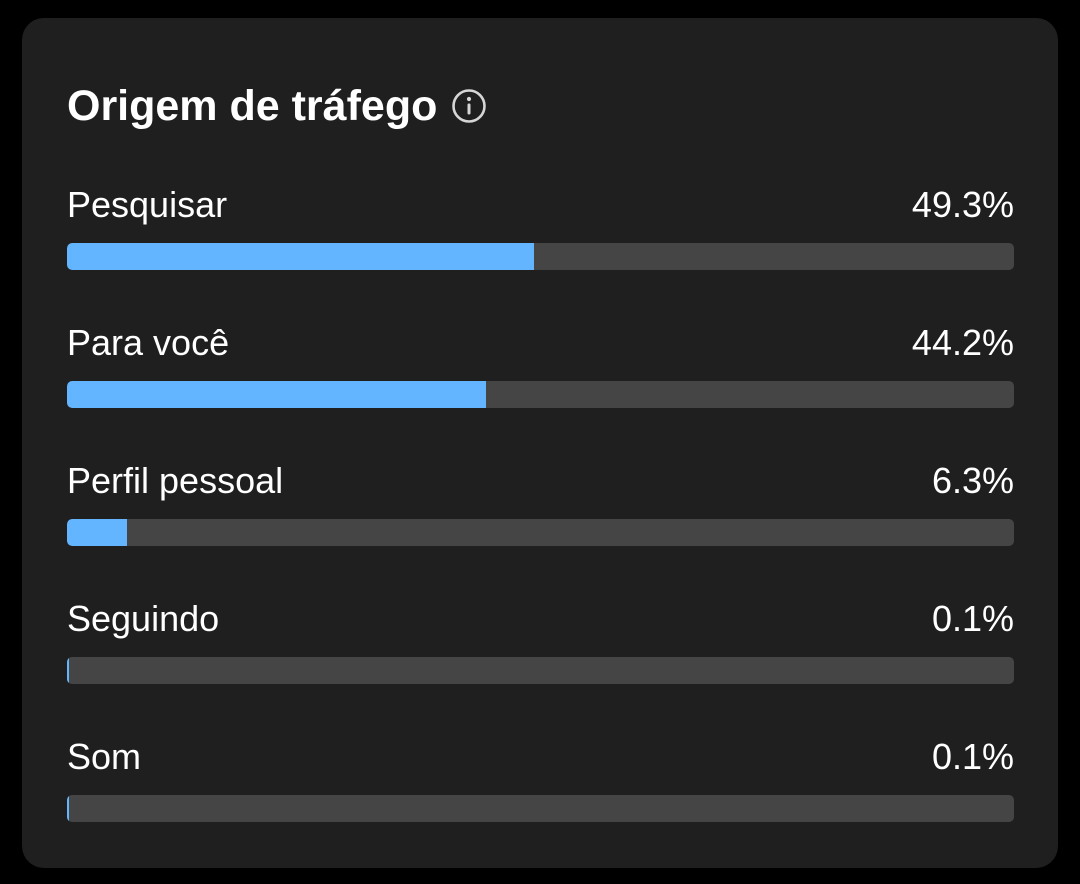 This screenshot has height=884, width=1080. I want to click on traffic-value: 49.3%, so click(962, 204).